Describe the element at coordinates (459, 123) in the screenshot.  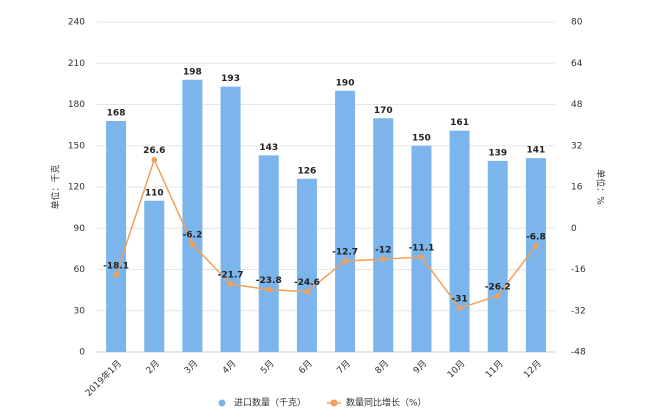
I see `bar-value-label: 161` at that location.